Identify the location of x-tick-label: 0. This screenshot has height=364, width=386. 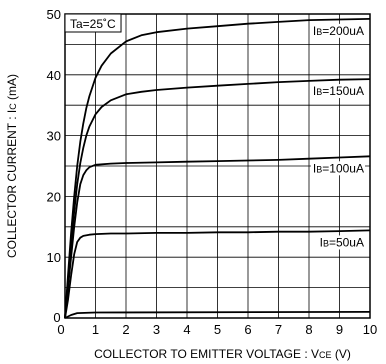
(60, 329).